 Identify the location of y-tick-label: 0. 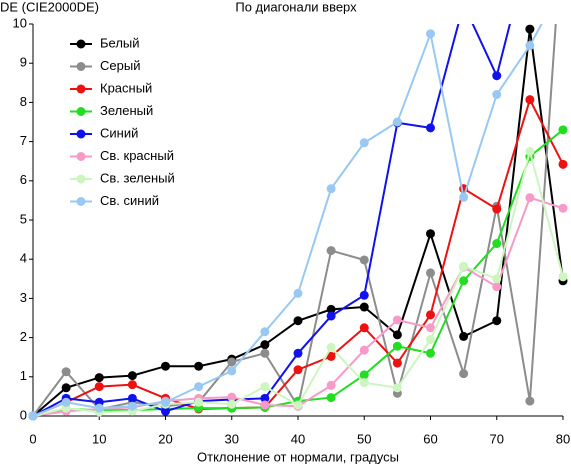
(23, 414).